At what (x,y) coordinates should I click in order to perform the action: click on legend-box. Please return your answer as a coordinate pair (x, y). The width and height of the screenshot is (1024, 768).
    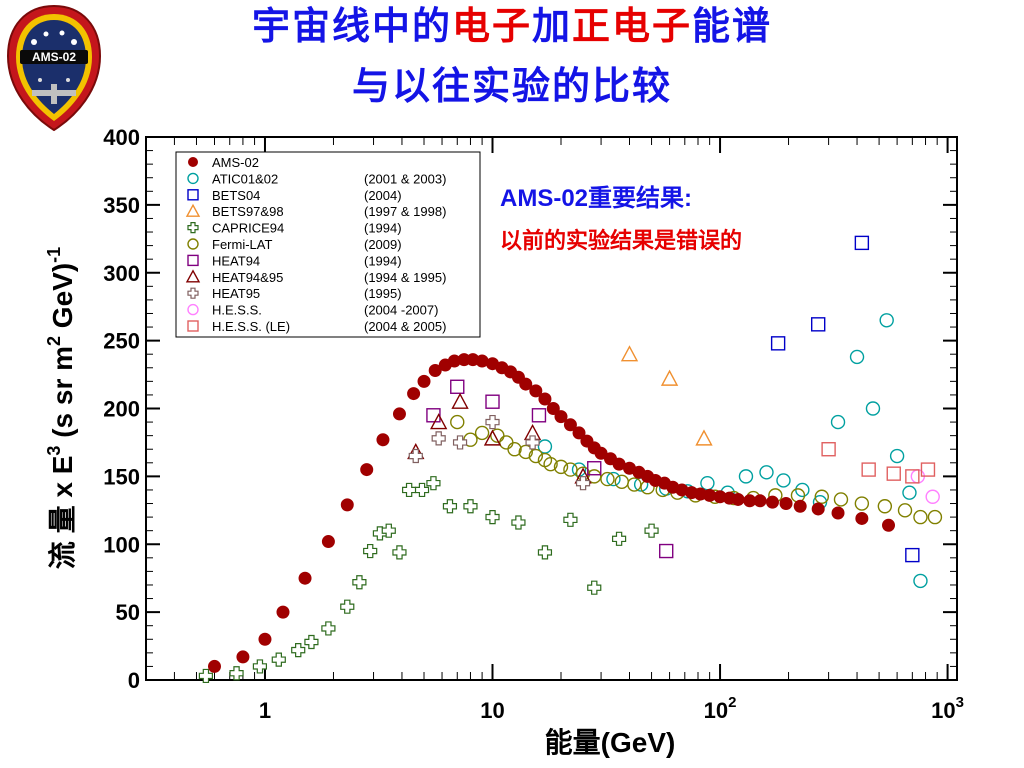
    Looking at the image, I should click on (328, 244).